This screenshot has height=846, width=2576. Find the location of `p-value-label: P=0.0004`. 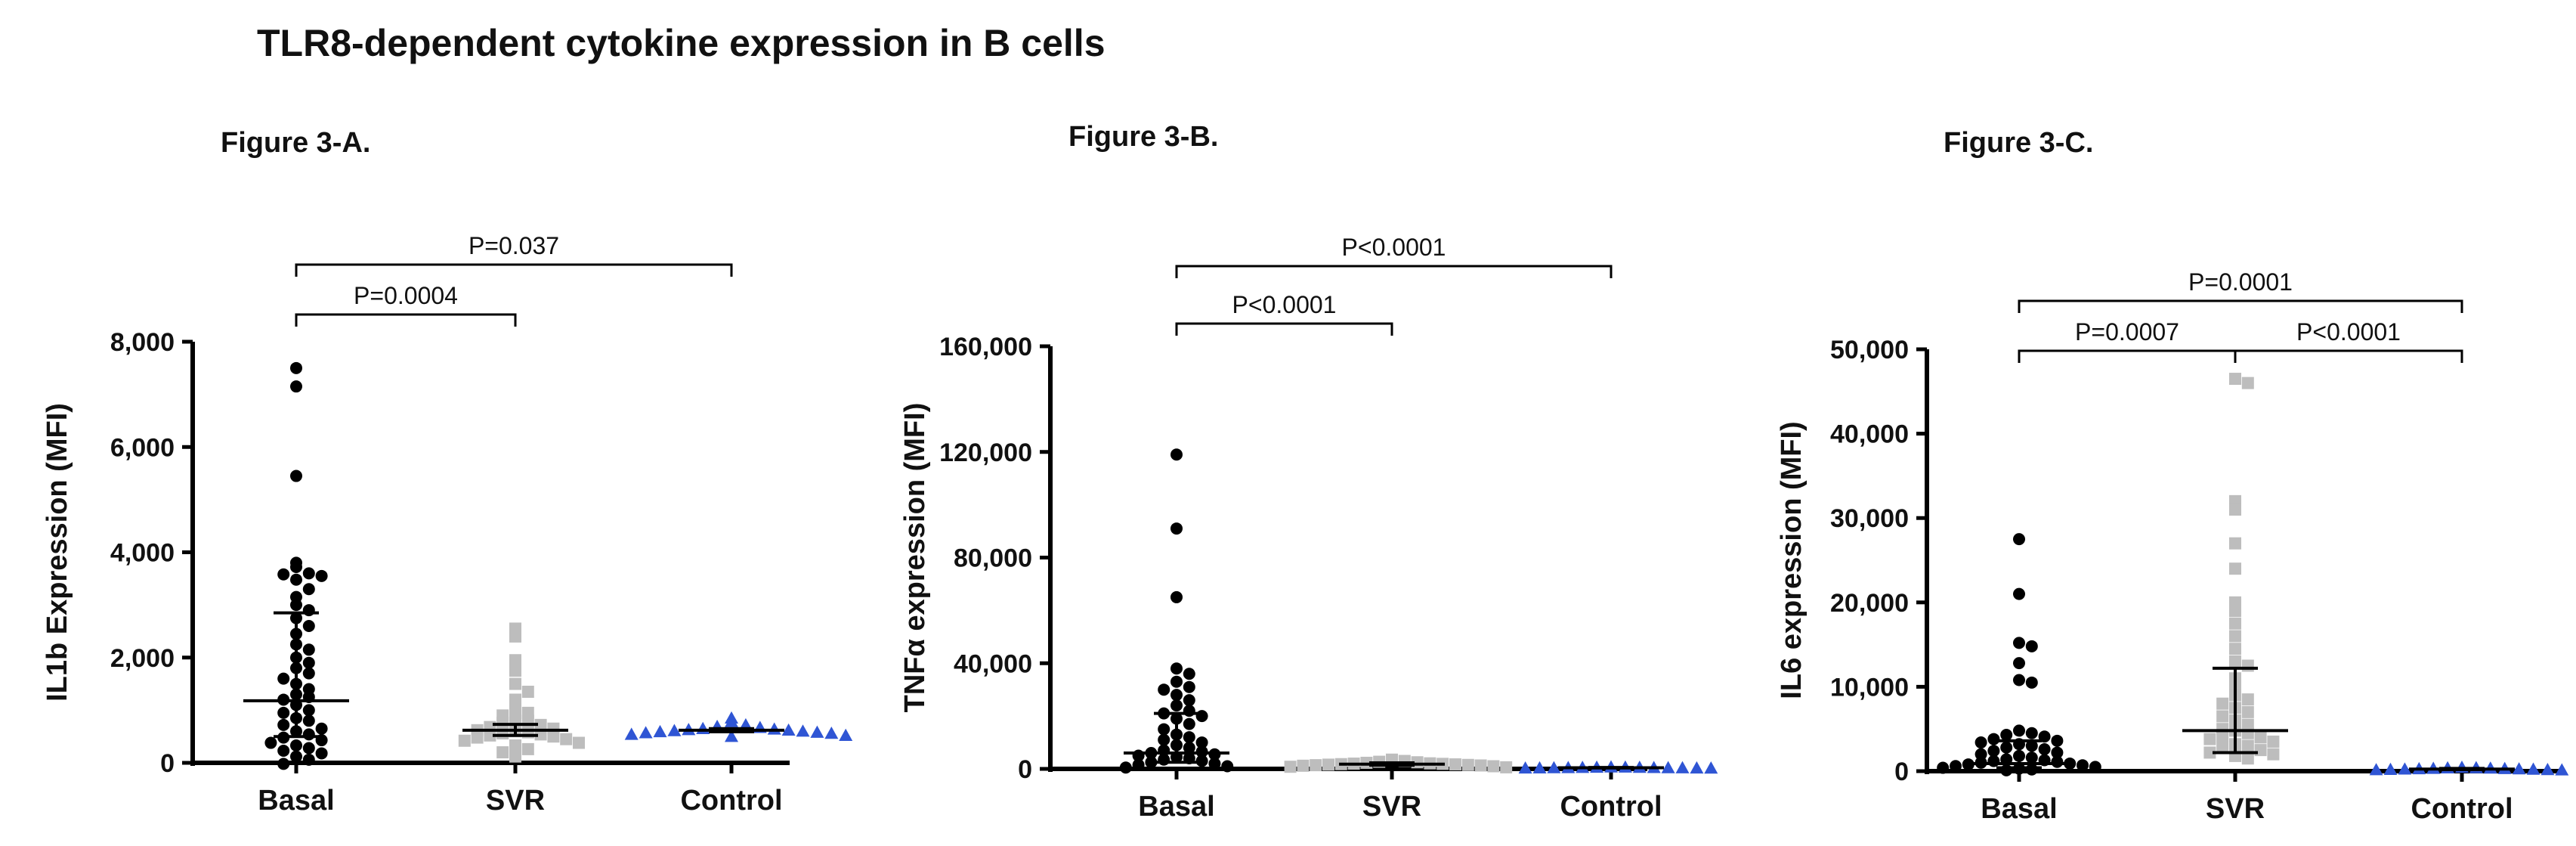

p-value-label: P=0.0004 is located at coordinates (406, 295).